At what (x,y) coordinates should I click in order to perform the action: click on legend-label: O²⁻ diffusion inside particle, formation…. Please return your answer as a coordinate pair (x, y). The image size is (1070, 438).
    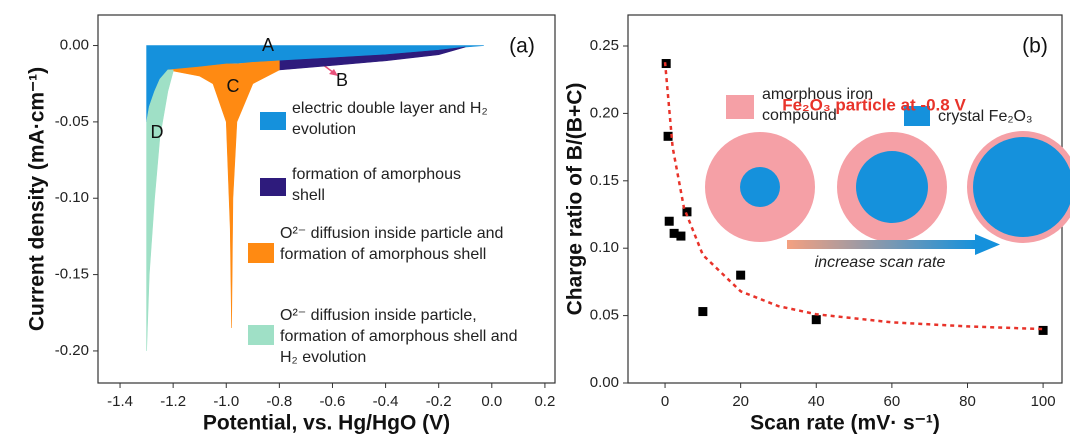
    Looking at the image, I should click on (399, 336).